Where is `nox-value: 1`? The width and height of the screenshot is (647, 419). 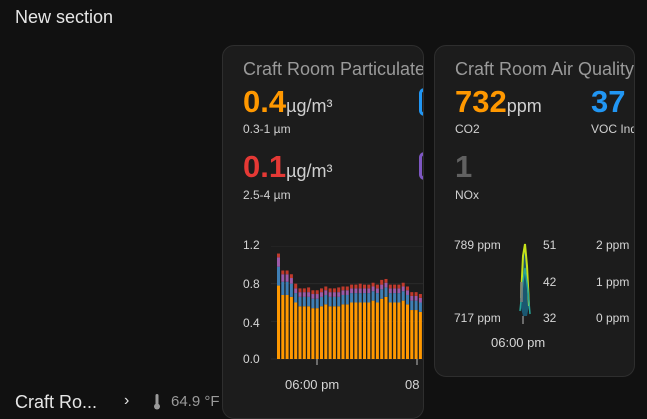 nox-value: 1 is located at coordinates (464, 166).